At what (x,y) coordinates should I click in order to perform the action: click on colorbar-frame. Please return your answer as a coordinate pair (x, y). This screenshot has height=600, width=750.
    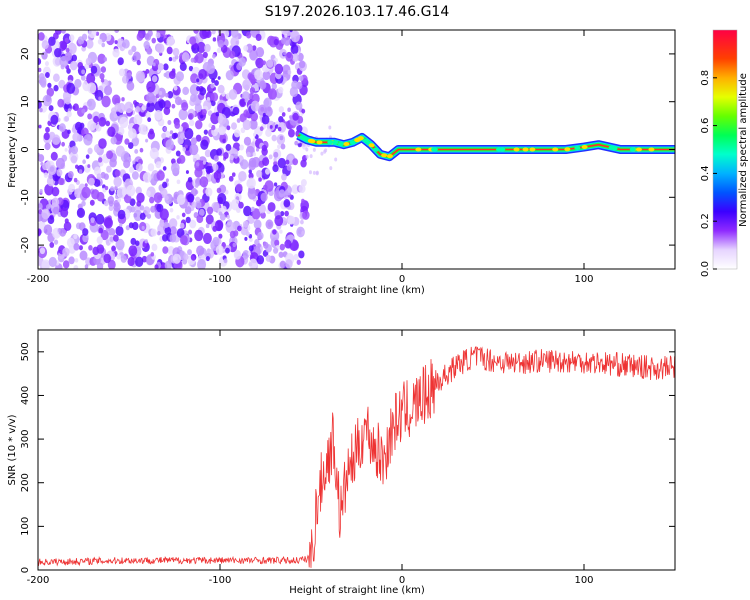
    Looking at the image, I should click on (725, 149).